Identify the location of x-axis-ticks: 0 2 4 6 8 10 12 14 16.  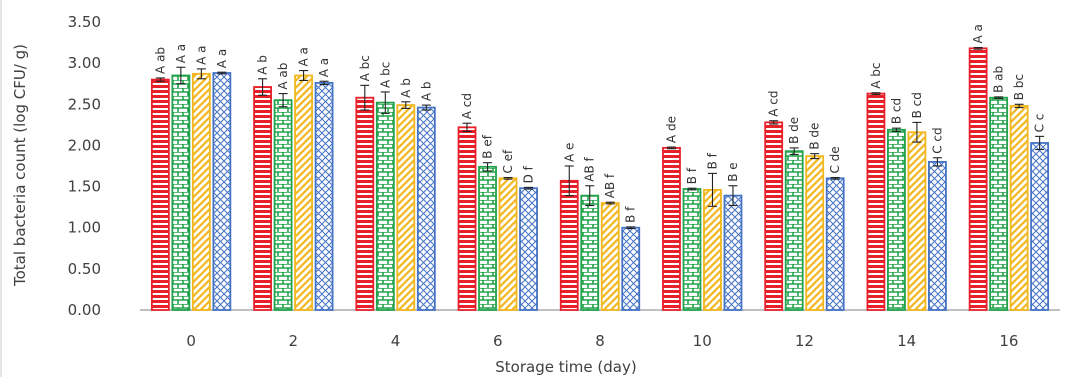
(602, 341).